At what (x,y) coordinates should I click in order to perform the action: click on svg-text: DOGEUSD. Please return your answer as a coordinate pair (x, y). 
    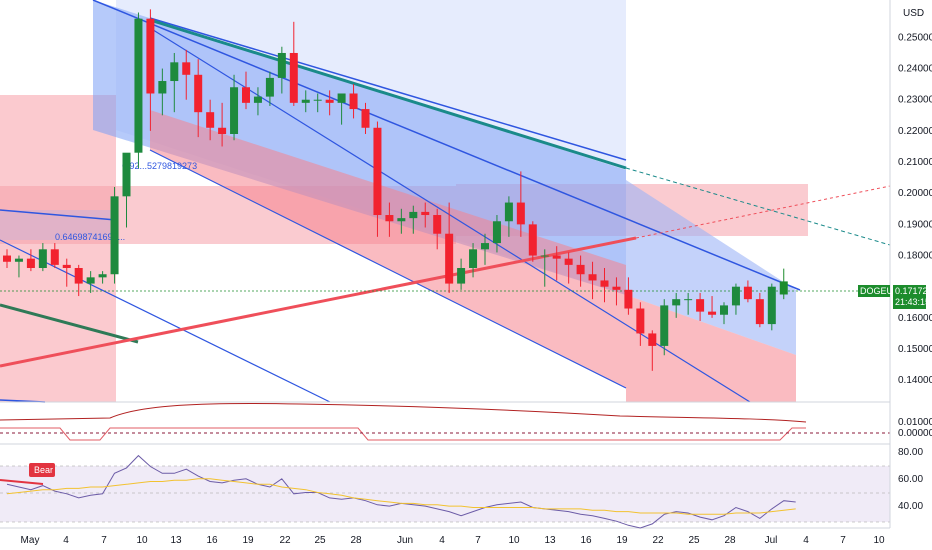
    Looking at the image, I should click on (883, 291).